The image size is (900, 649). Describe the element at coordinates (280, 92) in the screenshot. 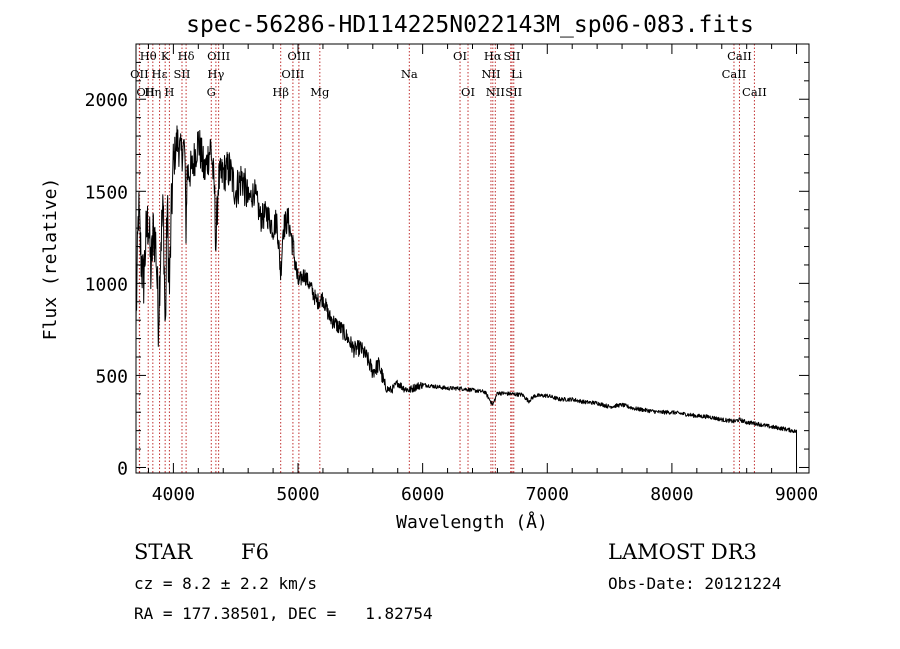

I see `spectral-line-label: Hβ` at that location.